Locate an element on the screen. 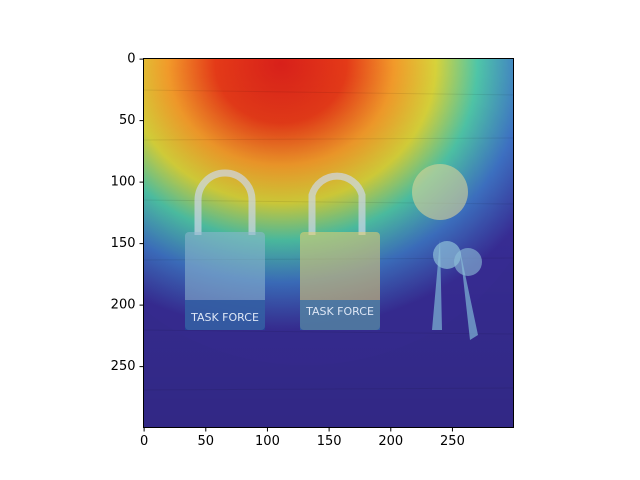  y-tick-label: 150 is located at coordinates (123, 243).